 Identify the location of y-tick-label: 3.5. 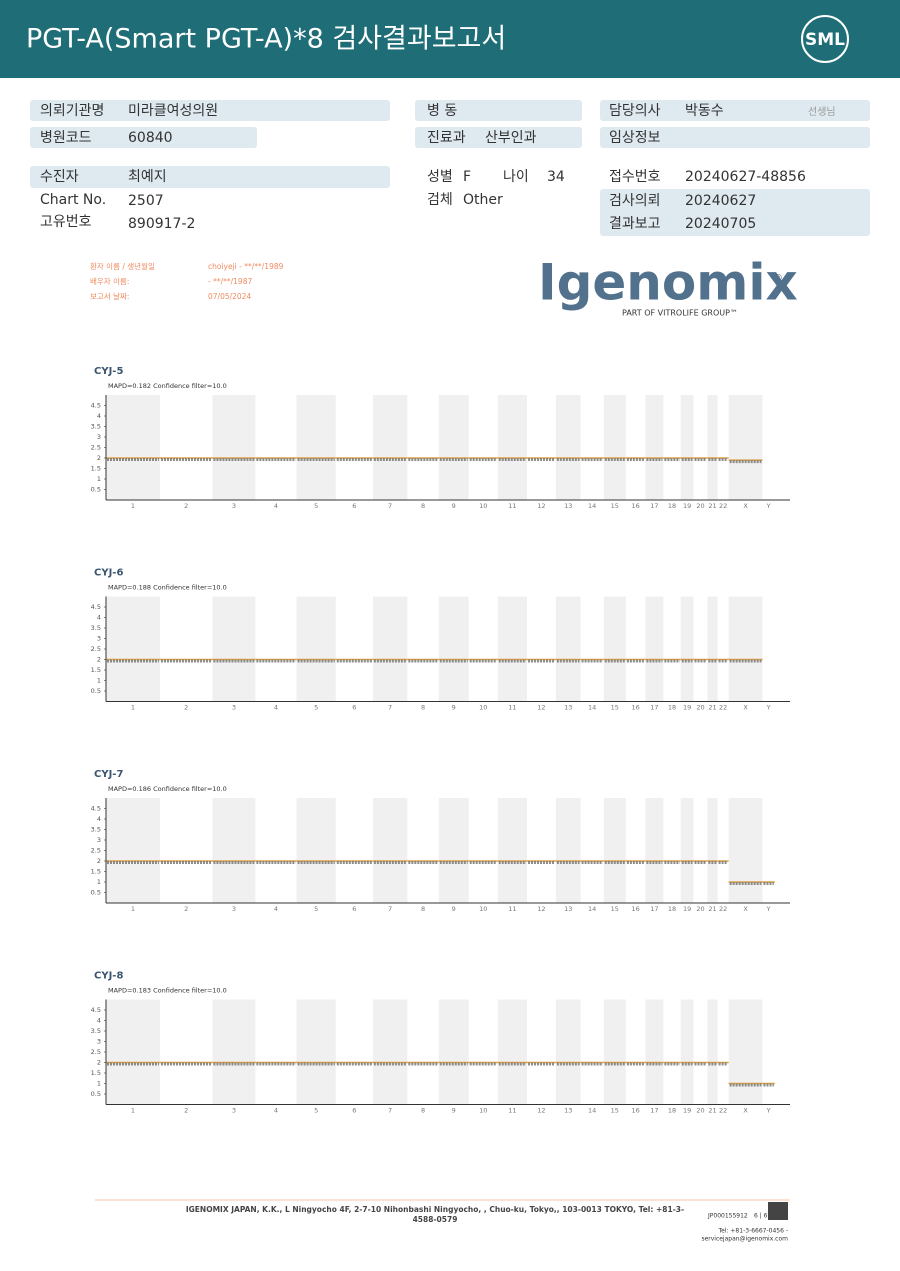
(96, 427).